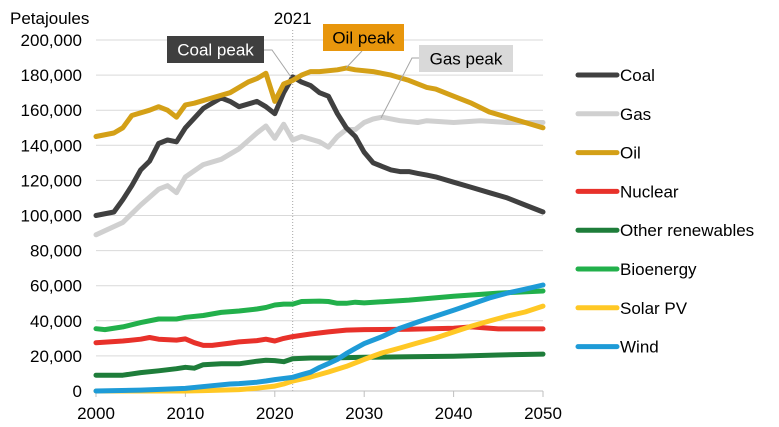  Describe the element at coordinates (56, 286) in the screenshot. I see `y-tick-label: 60,000` at that location.